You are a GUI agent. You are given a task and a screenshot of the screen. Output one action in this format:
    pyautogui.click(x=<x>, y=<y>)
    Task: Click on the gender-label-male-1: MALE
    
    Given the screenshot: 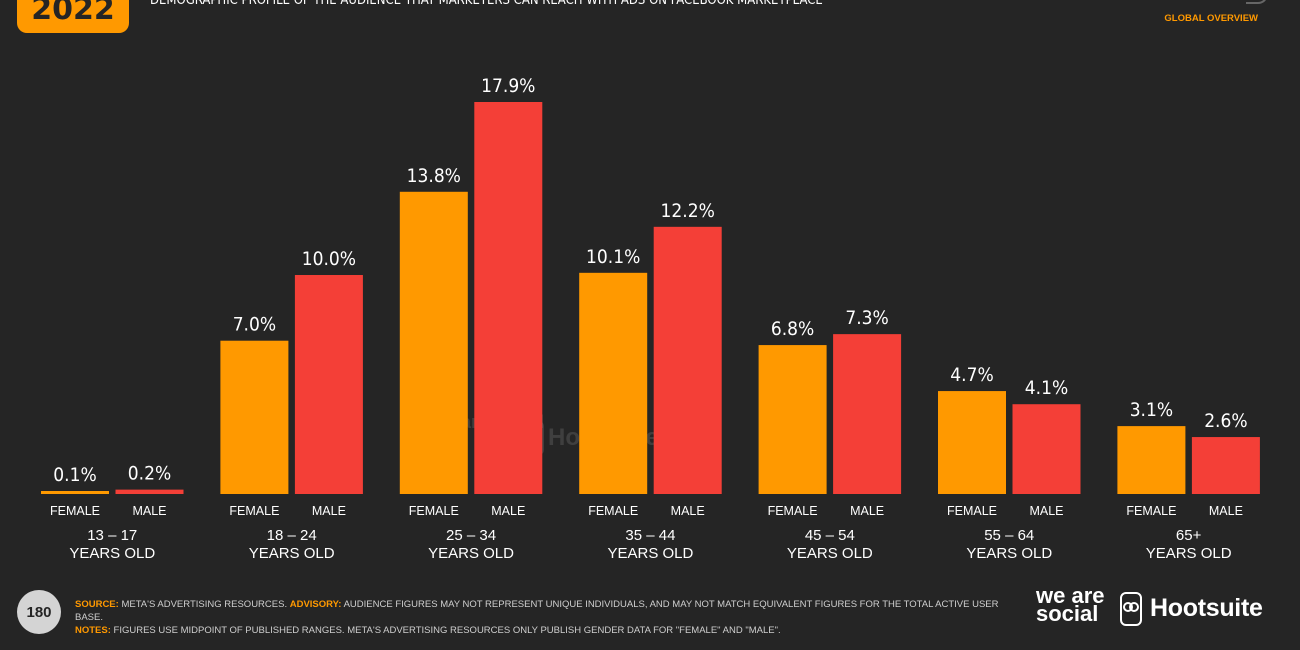 What is the action you would take?
    pyautogui.click(x=329, y=511)
    